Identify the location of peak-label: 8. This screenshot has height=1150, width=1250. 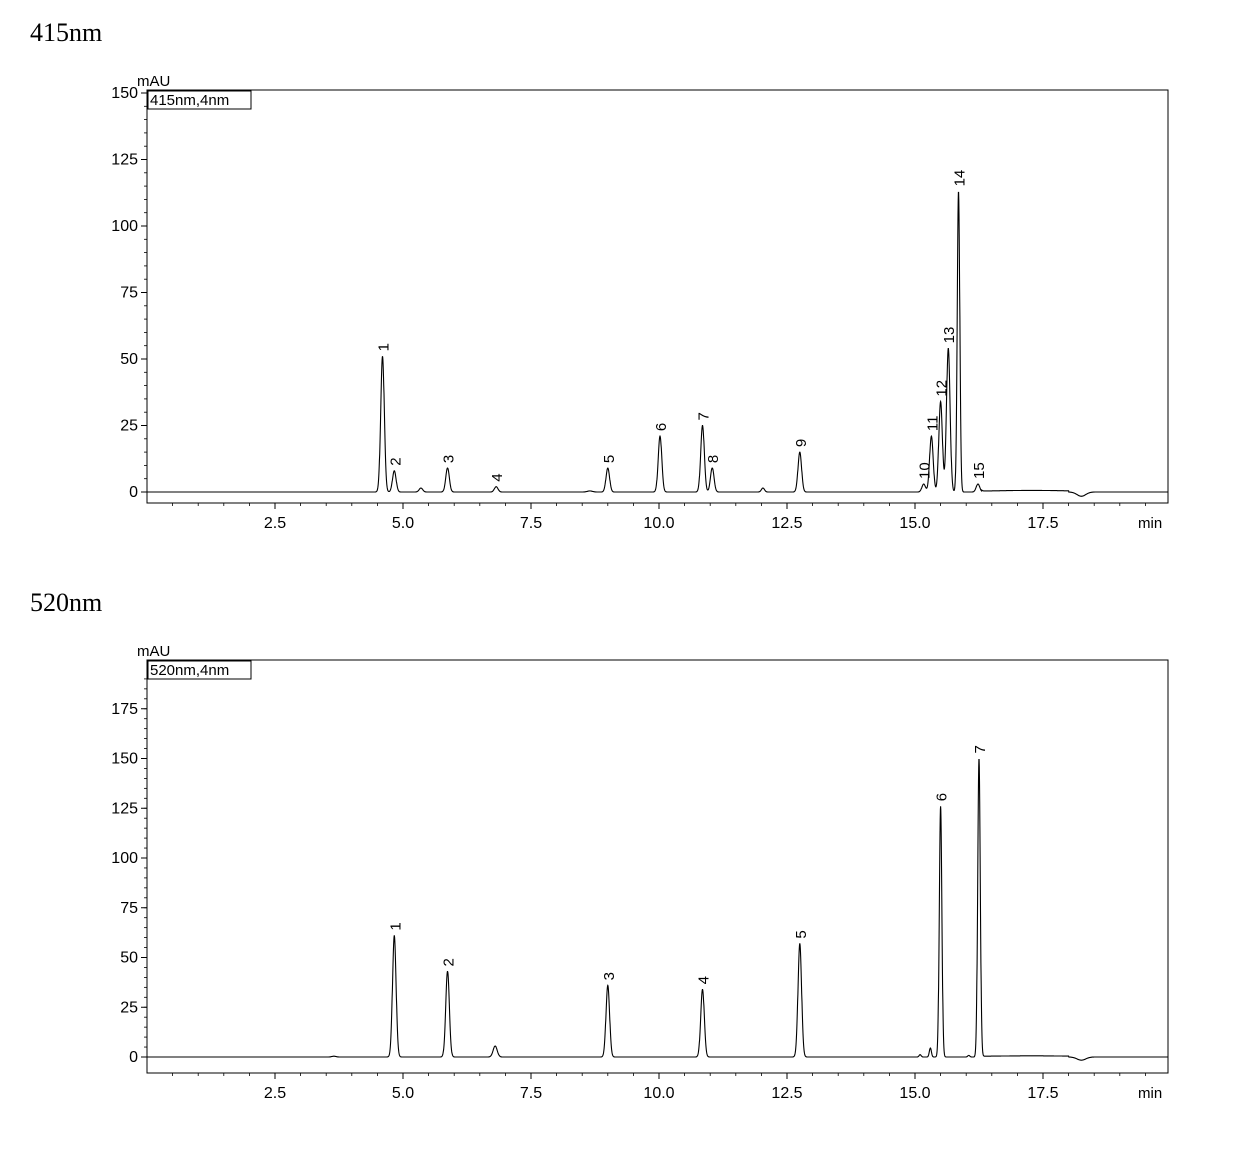
(713, 459).